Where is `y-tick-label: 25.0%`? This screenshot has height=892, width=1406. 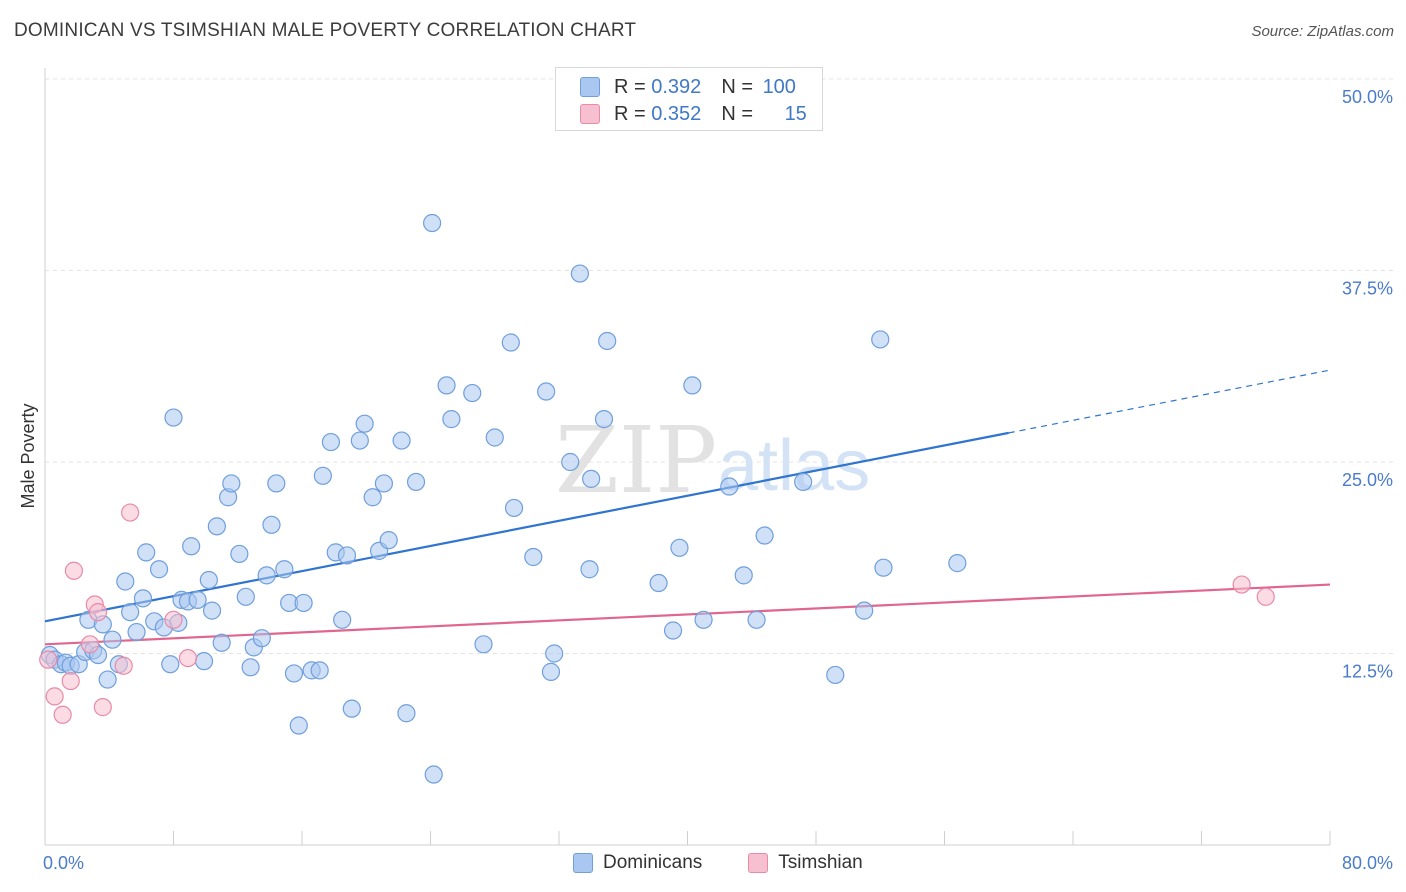
y-tick-label: 25.0% is located at coordinates (1367, 480).